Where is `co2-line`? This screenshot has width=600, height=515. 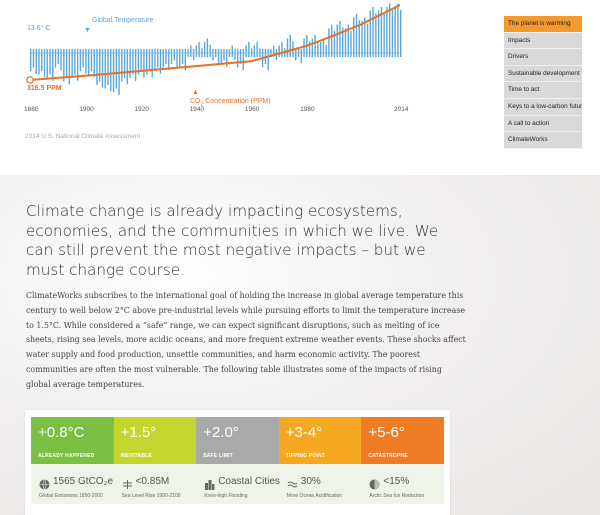
co2-line is located at coordinates (215, 42).